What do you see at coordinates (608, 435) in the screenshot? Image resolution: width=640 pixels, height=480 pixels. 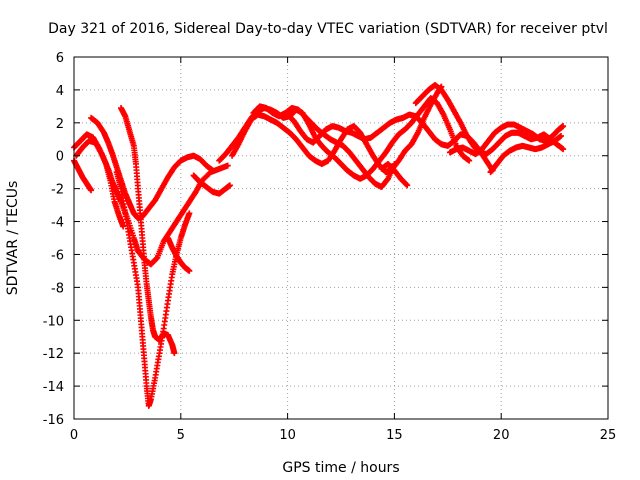 I see `x-tick-label: 25` at bounding box center [608, 435].